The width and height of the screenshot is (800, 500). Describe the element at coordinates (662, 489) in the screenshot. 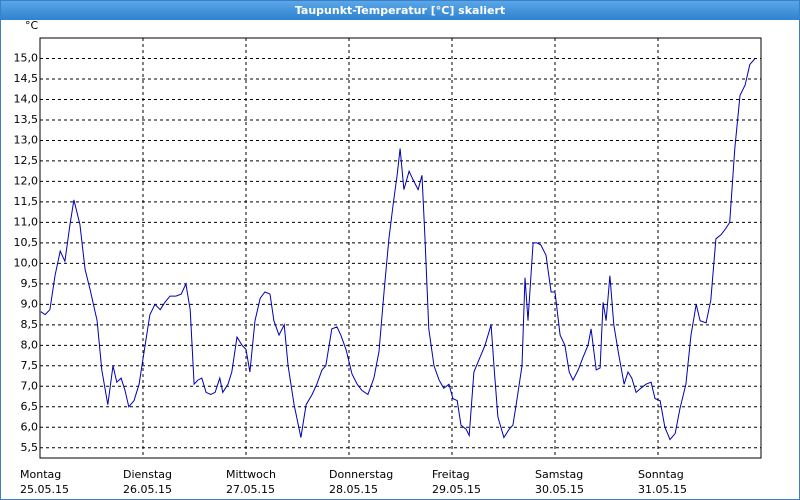

I see `x-tick-sublabel: 31.05.15` at that location.